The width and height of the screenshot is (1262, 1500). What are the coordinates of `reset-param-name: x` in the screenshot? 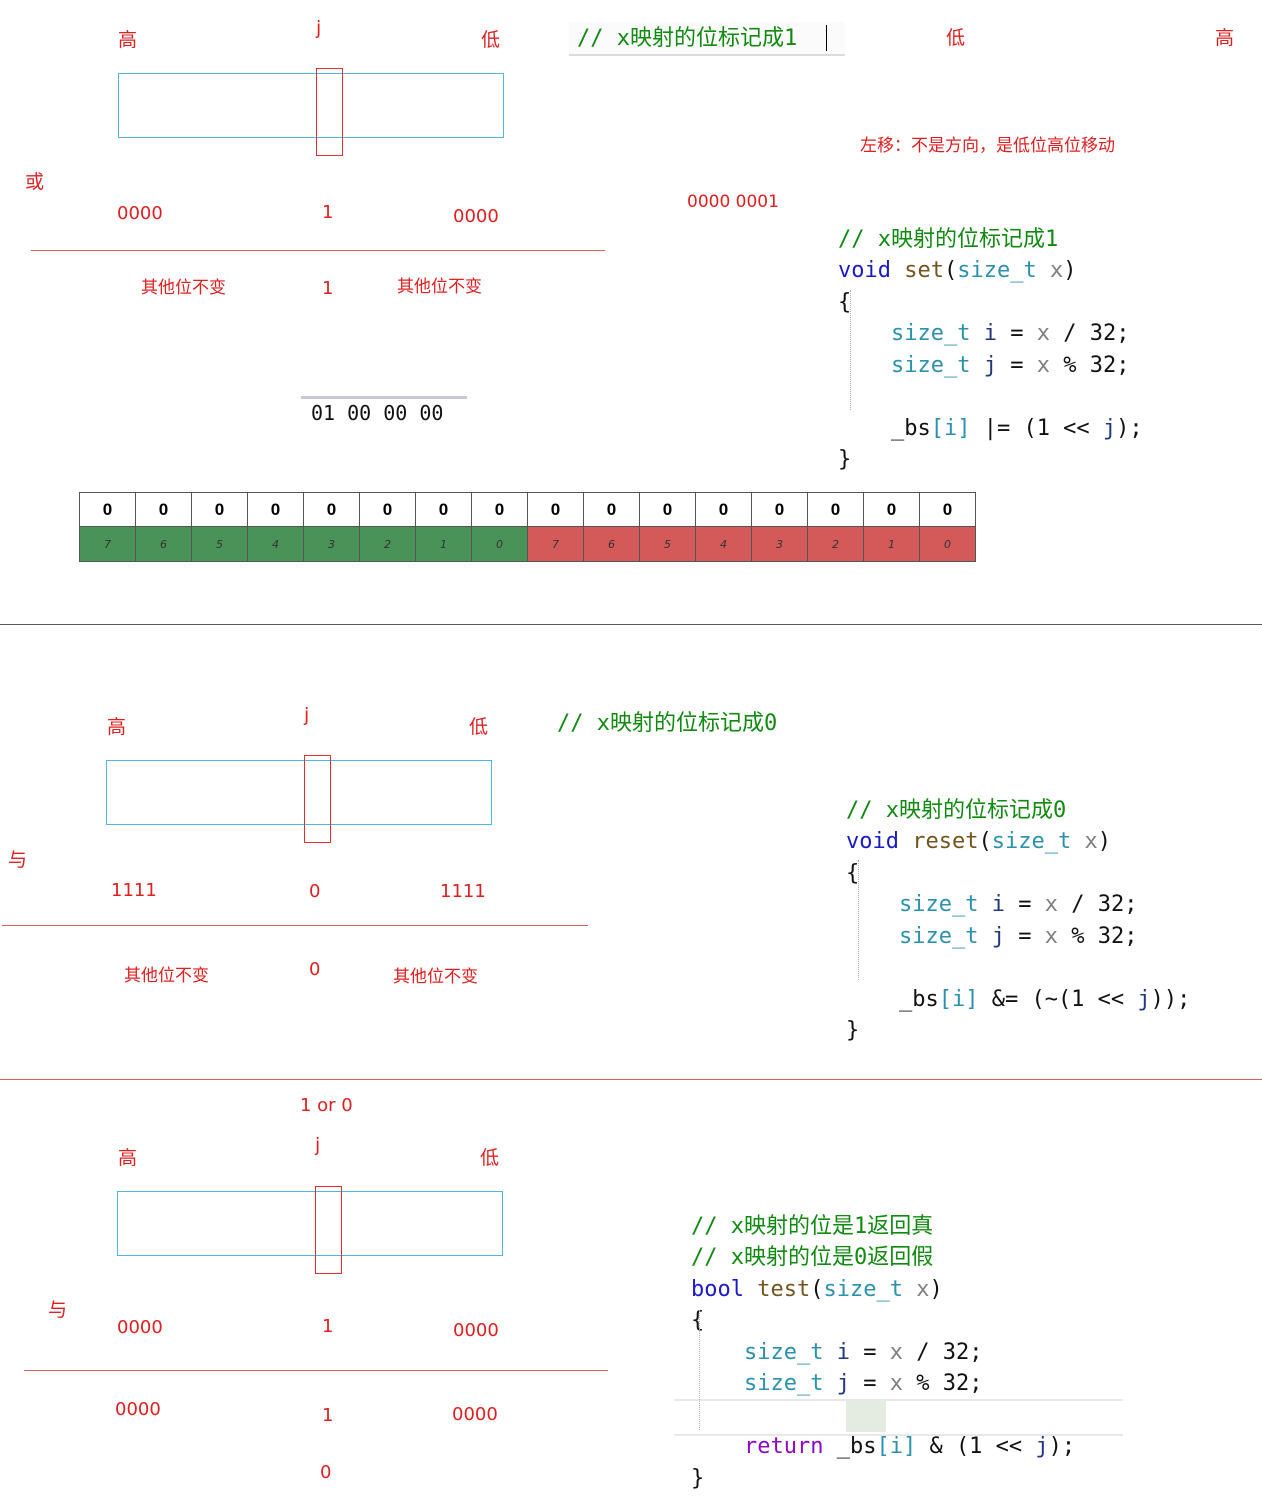 It's located at (1091, 841).